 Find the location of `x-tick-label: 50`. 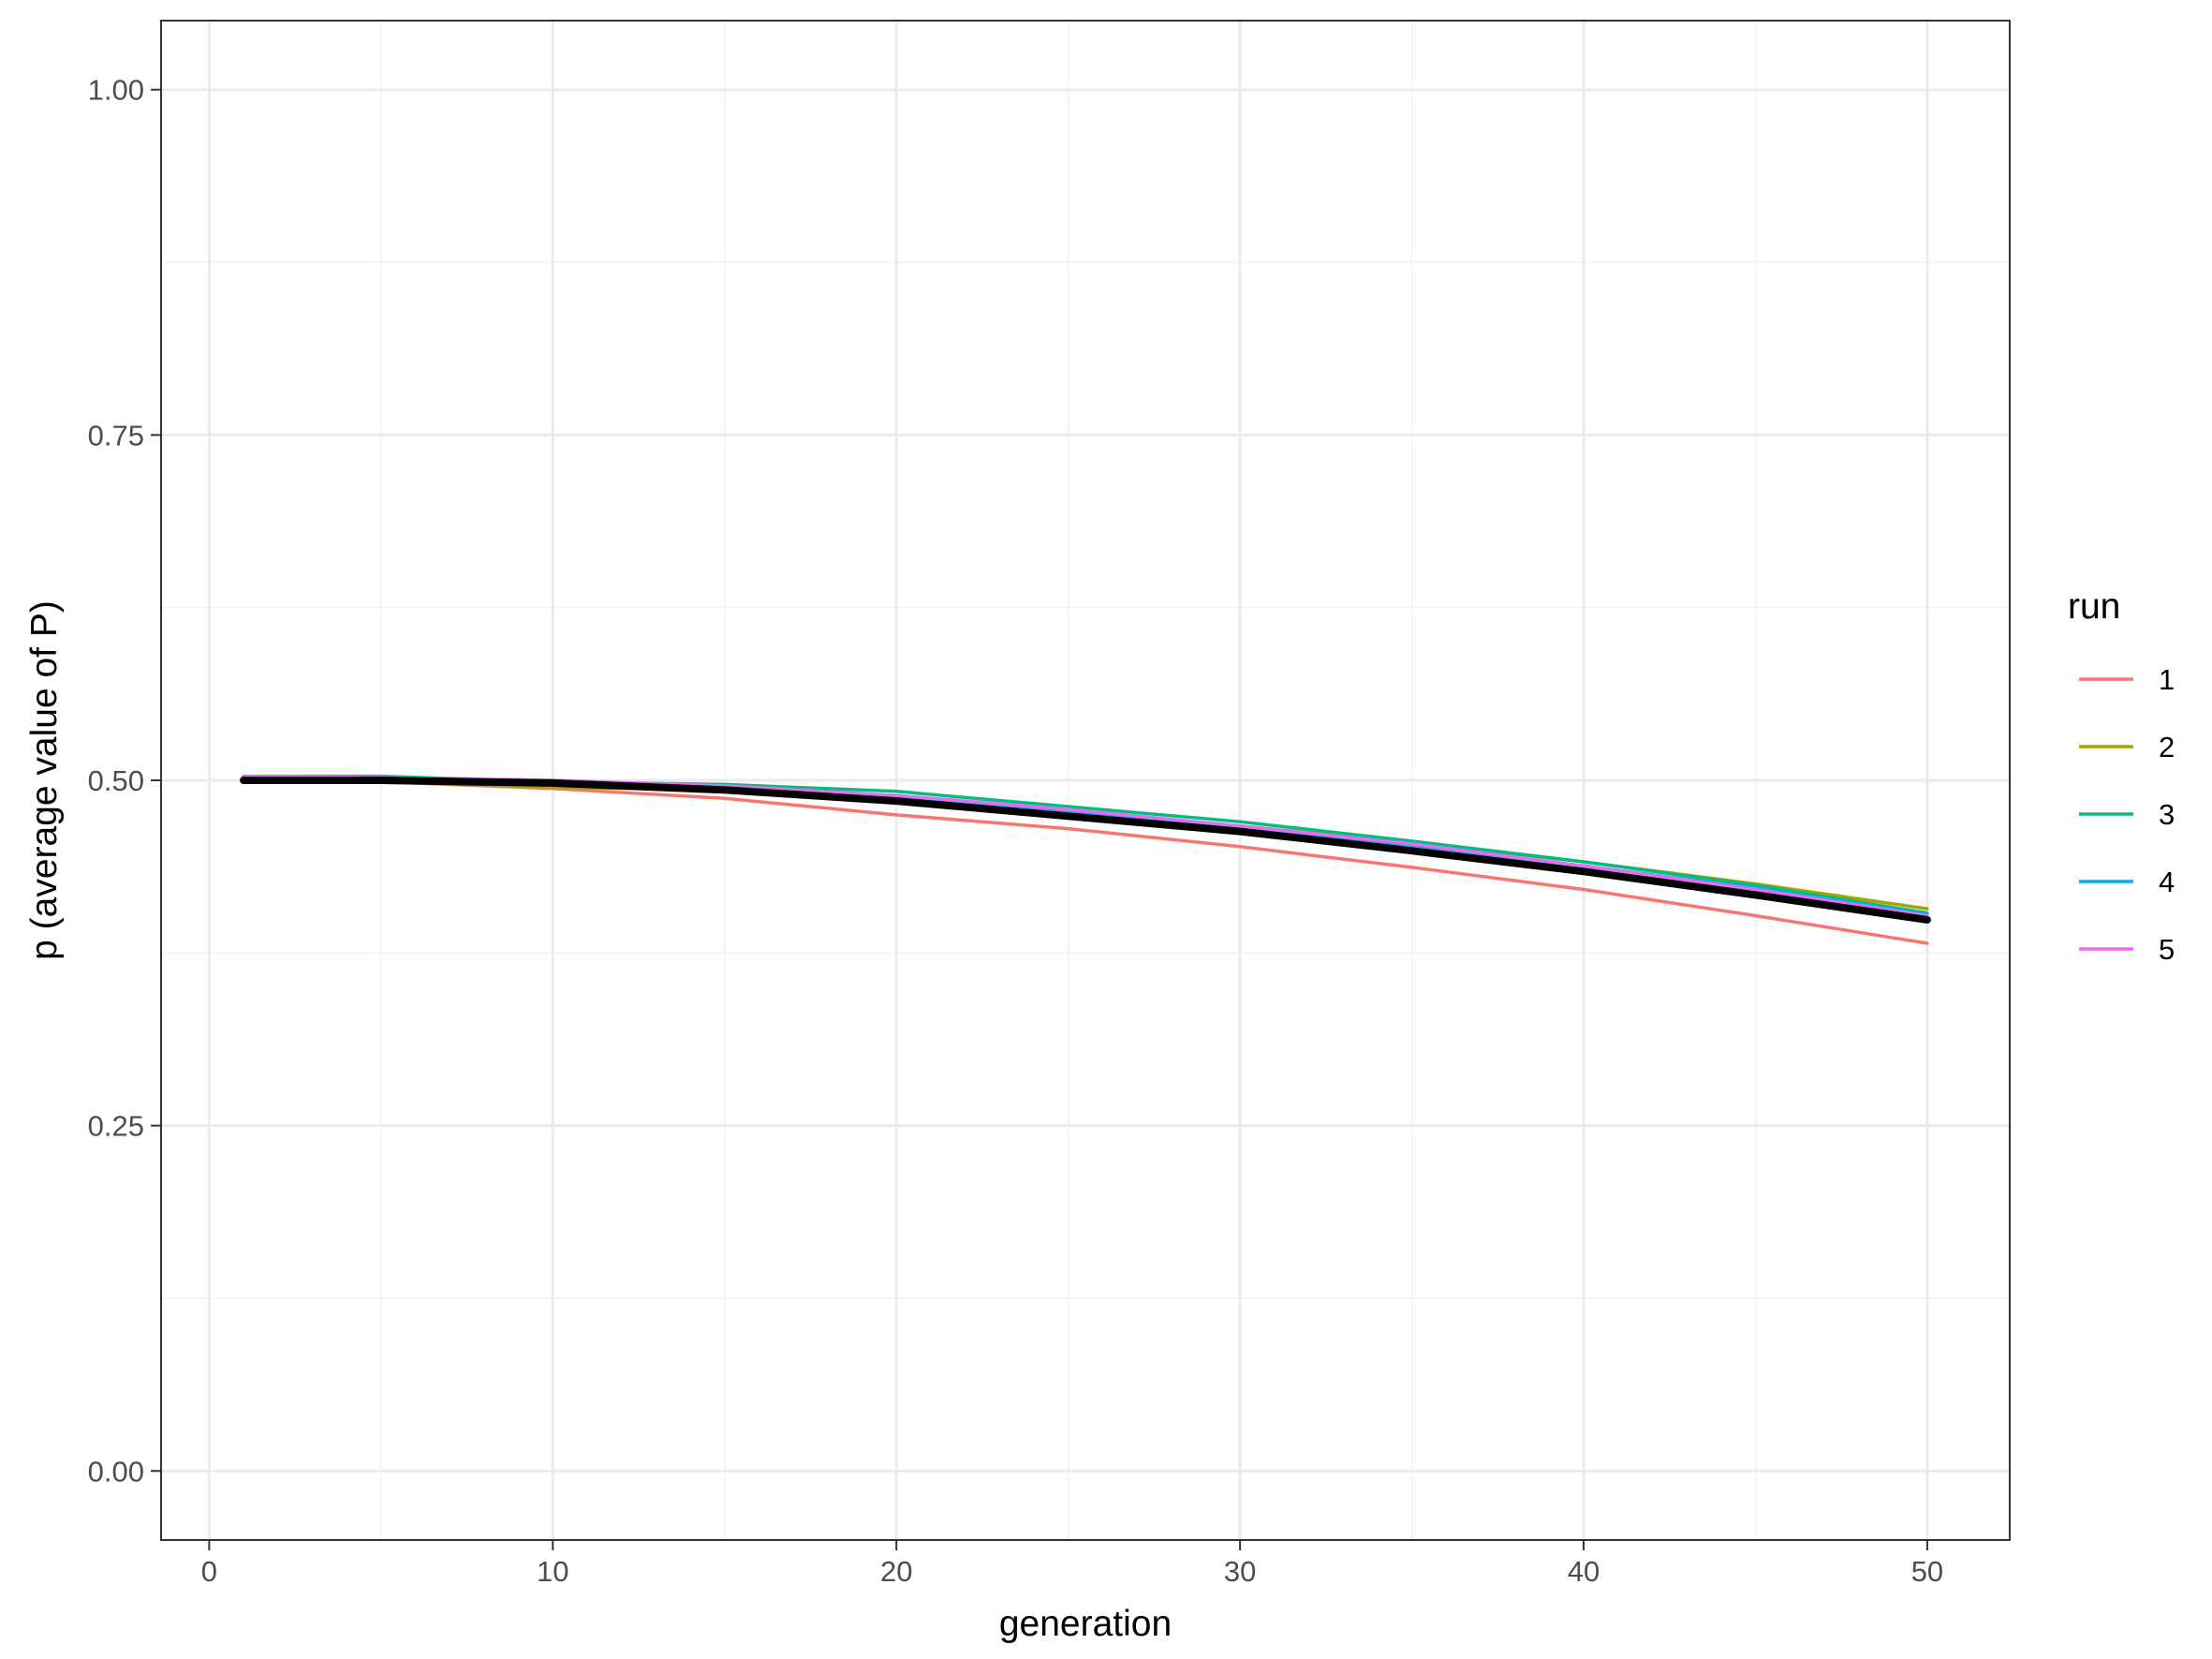

x-tick-label: 50 is located at coordinates (1927, 1572).